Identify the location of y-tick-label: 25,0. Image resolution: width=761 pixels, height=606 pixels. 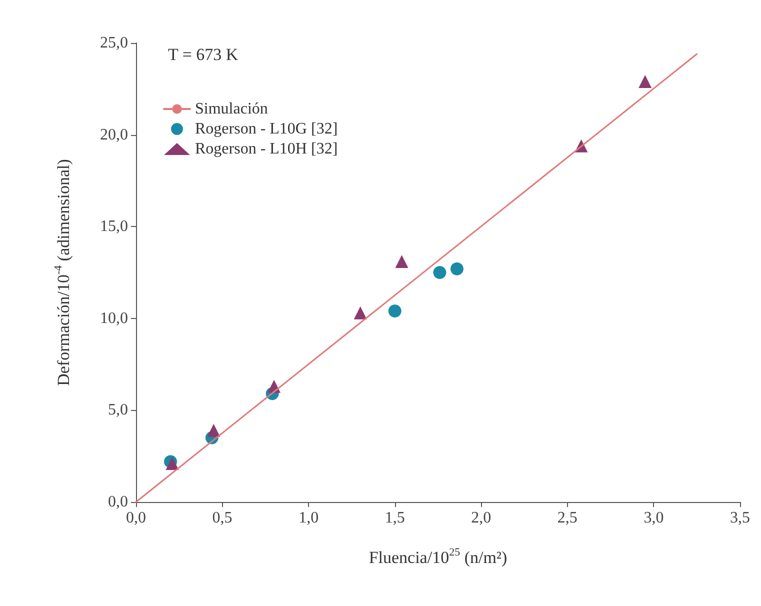
(114, 43).